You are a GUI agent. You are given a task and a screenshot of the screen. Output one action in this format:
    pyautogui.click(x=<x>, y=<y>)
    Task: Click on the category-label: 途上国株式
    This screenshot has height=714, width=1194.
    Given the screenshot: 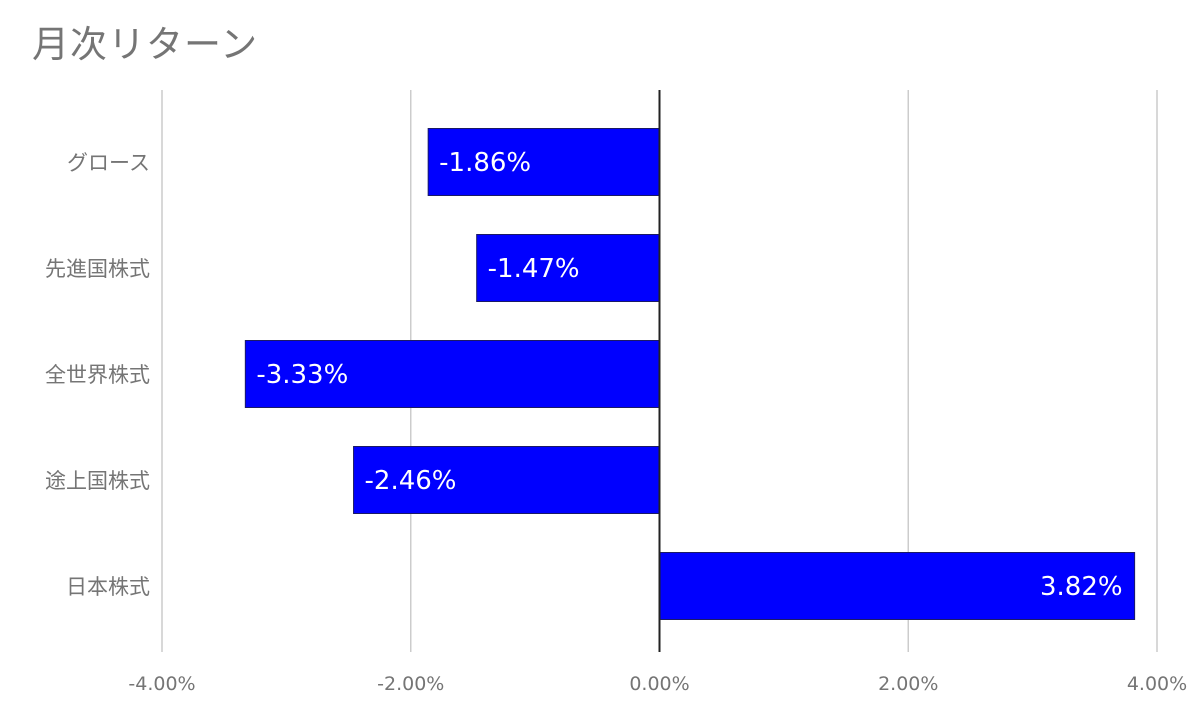 What is the action you would take?
    pyautogui.click(x=97, y=481)
    